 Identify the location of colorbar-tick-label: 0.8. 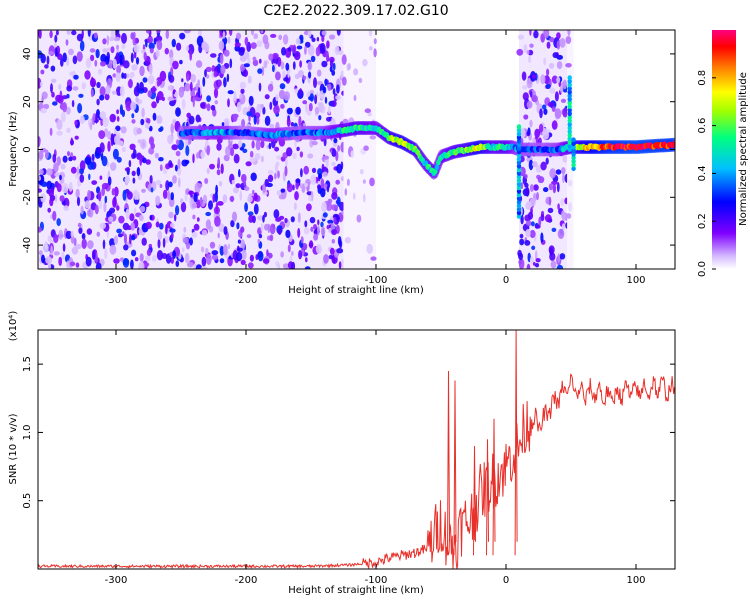
(702, 78).